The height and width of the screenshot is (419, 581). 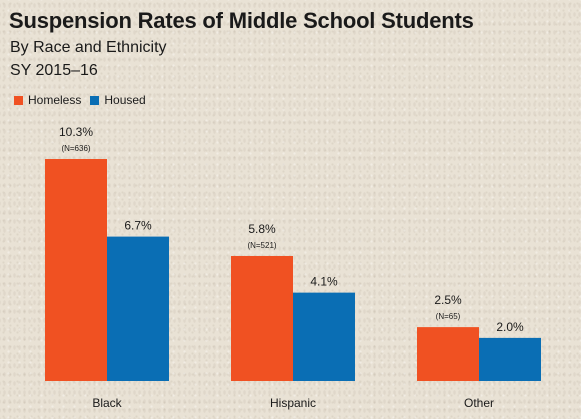 I want to click on legend-swatch-homeless, so click(x=18, y=100).